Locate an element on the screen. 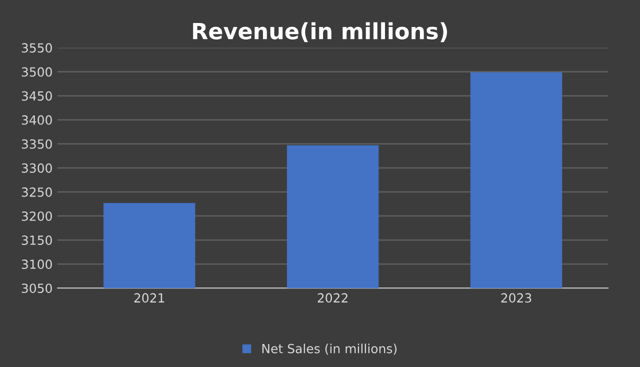 The width and height of the screenshot is (640, 367). y-tick-label: 3300 is located at coordinates (37, 168).